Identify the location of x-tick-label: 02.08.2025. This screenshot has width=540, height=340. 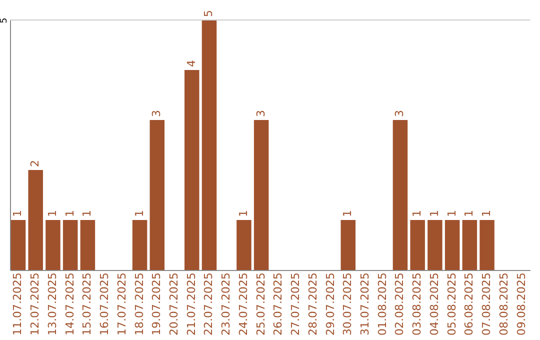
(399, 304).